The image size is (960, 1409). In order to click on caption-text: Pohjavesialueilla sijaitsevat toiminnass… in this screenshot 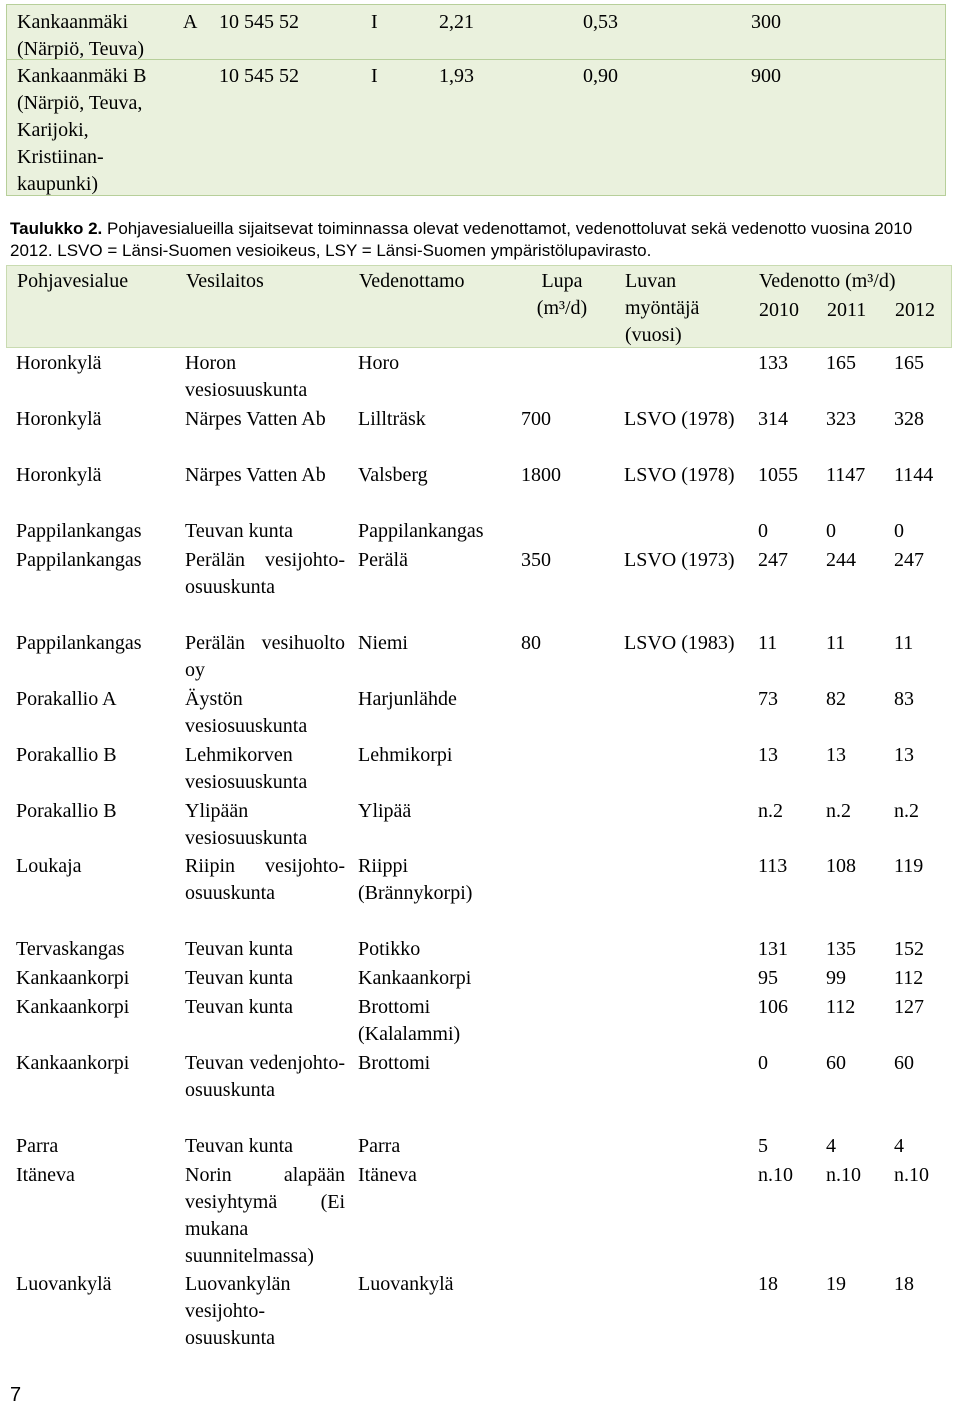, I will do `click(465, 239)`.